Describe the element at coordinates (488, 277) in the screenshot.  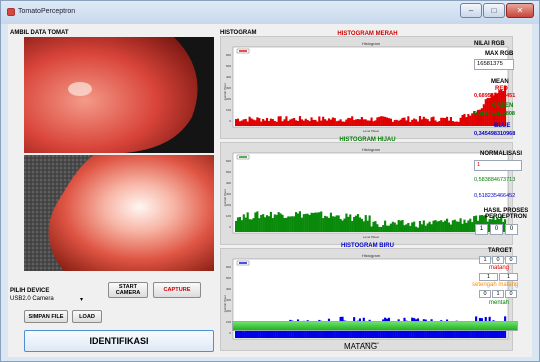
I see `target-setengah-1: 1` at that location.